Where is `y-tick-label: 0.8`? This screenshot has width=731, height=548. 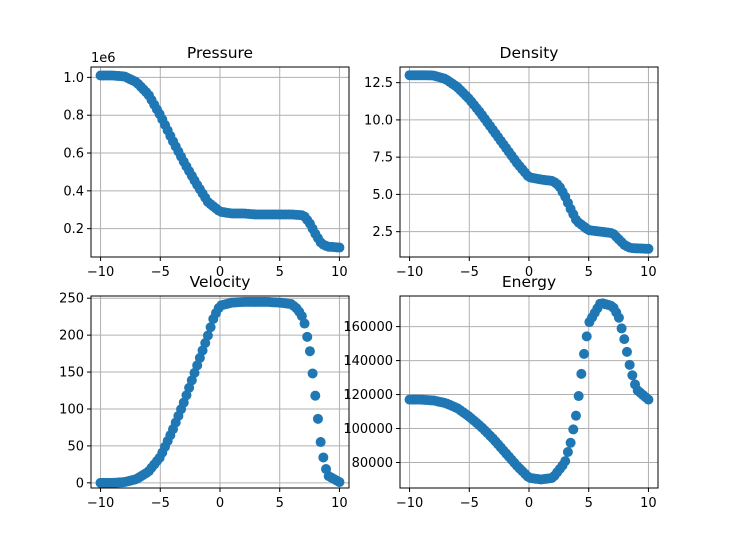 y-tick-label: 0.8 is located at coordinates (73, 116).